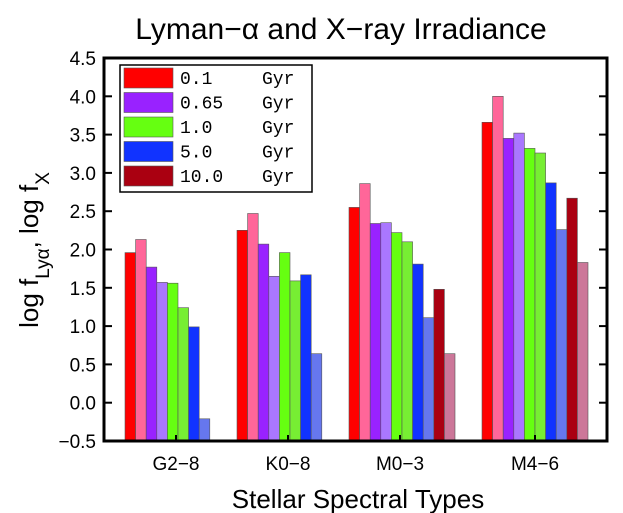 This screenshot has height=513, width=623. I want to click on x-axis-label: Stellar Spectral Types, so click(358, 498).